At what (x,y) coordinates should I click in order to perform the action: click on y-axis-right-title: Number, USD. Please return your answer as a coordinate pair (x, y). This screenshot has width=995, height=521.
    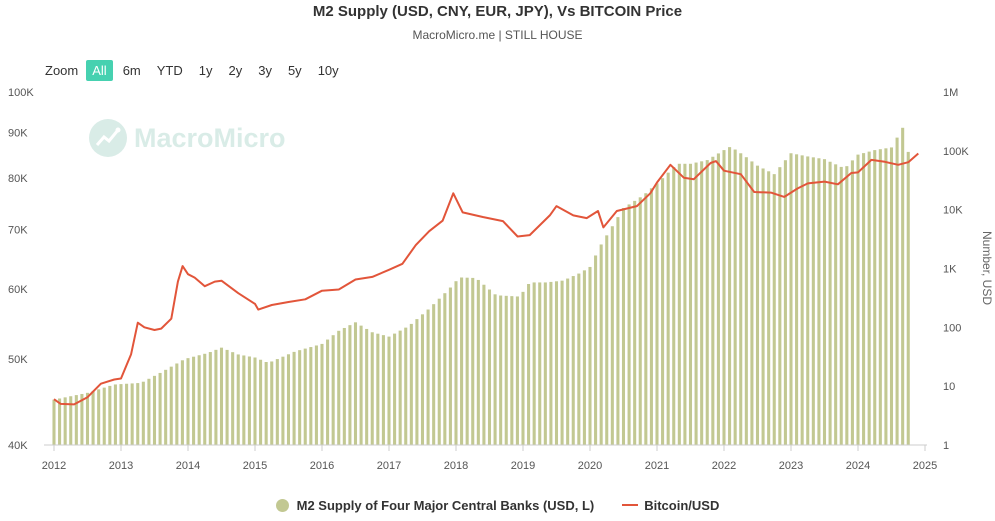
    Looking at the image, I should click on (987, 268).